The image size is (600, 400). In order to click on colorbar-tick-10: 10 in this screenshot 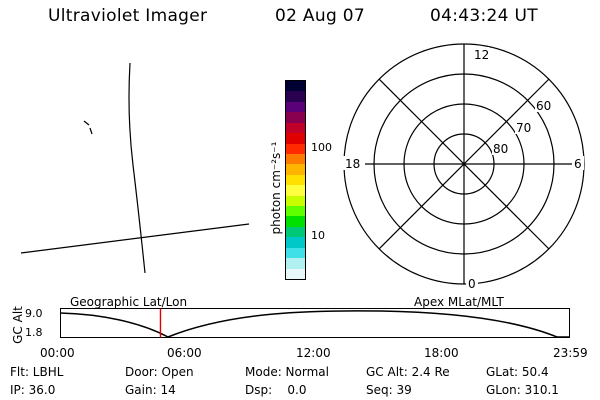, I will do `click(318, 235)`.